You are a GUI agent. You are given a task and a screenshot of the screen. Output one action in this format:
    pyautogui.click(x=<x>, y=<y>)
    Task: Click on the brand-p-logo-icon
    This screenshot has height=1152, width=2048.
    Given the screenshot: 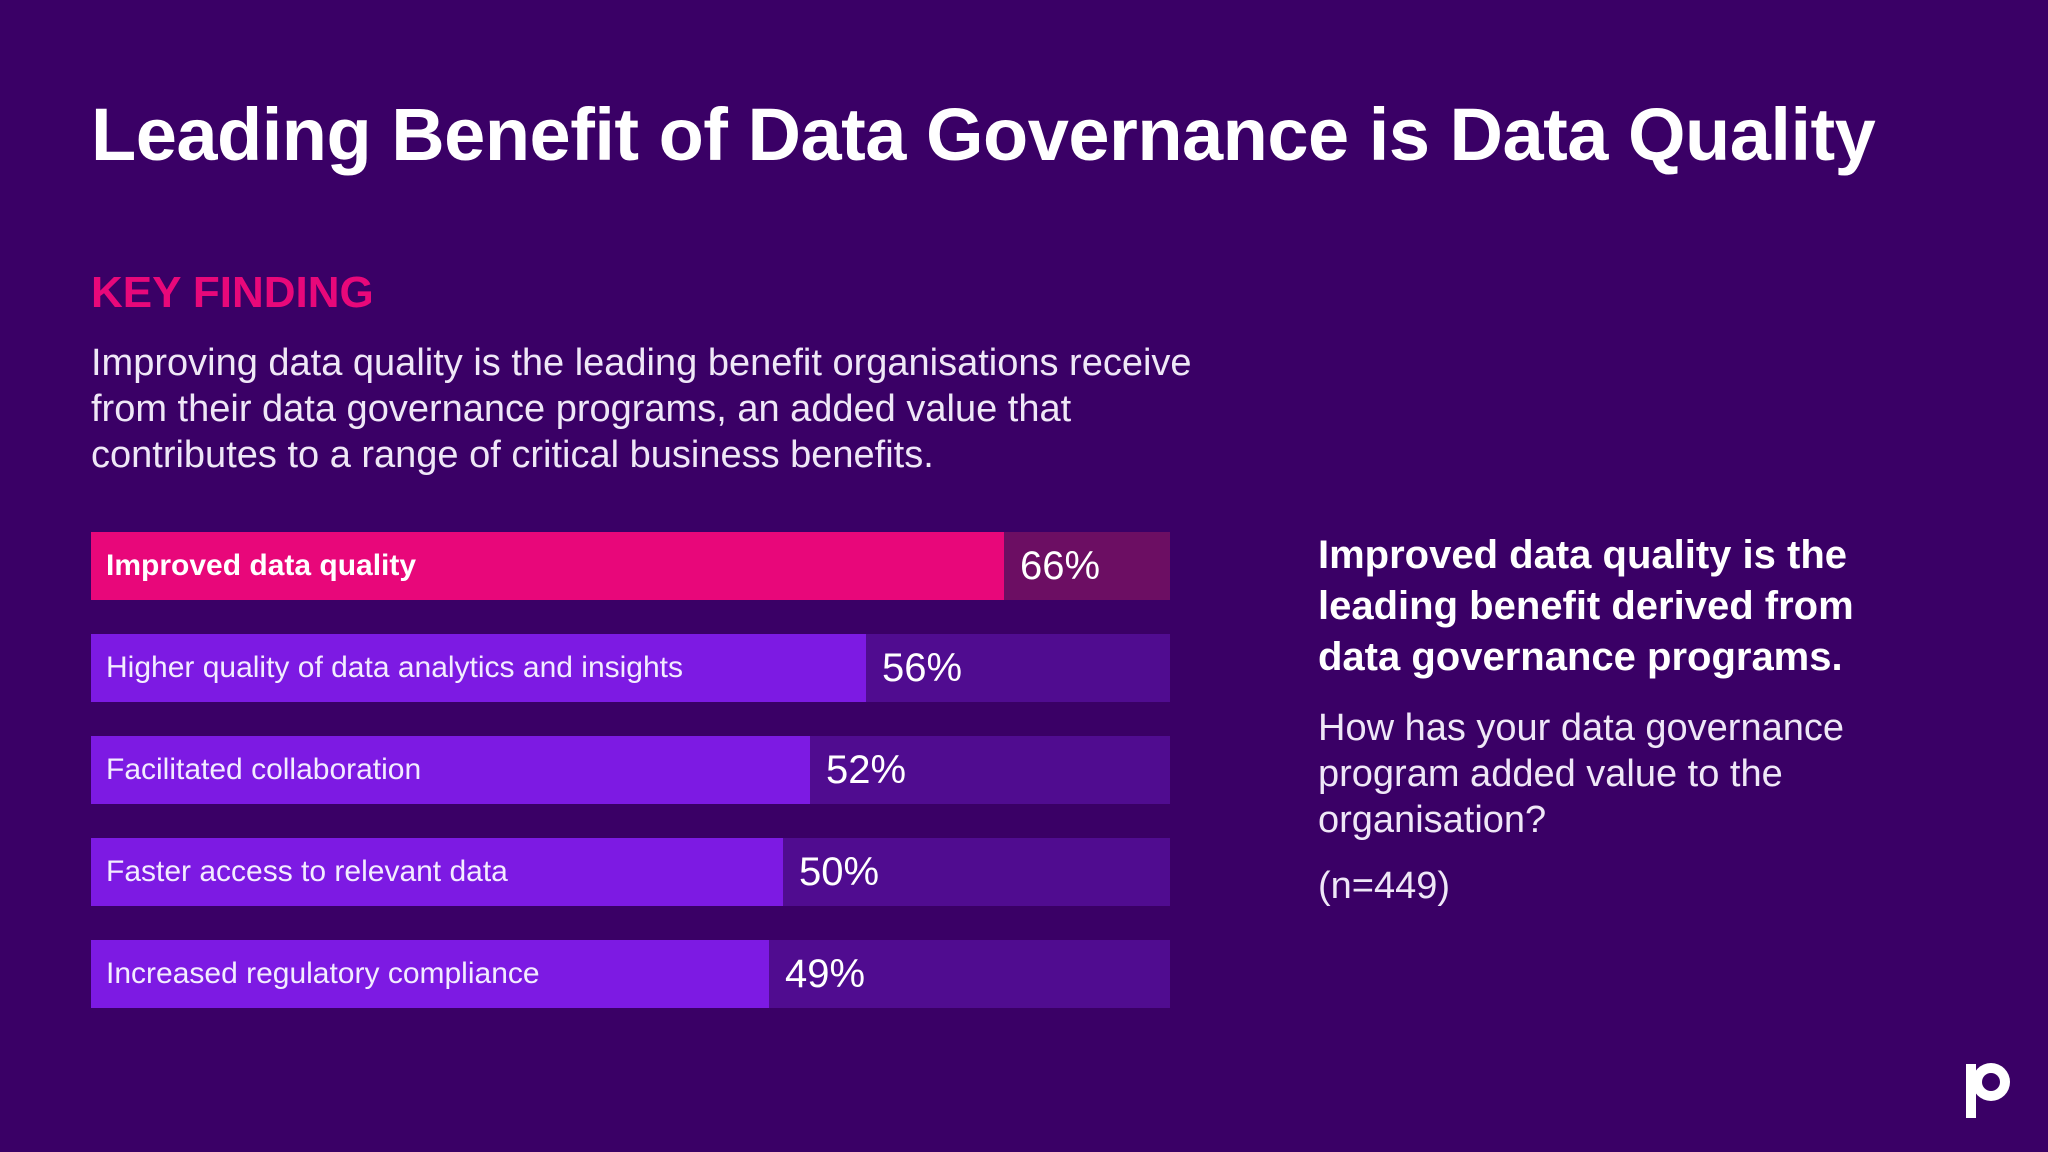 What is the action you would take?
    pyautogui.click(x=1988, y=1090)
    